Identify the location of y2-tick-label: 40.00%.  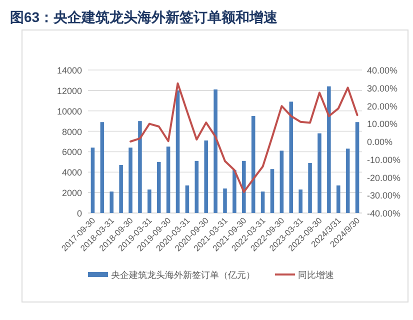
(382, 71).